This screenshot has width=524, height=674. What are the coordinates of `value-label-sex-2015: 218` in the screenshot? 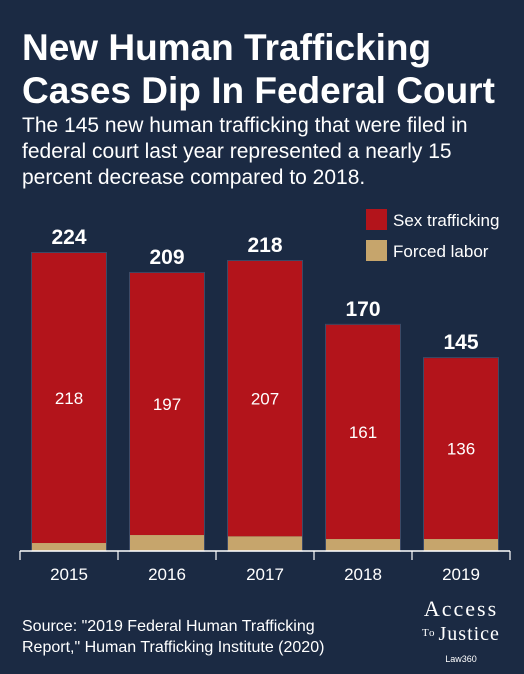 It's located at (69, 398).